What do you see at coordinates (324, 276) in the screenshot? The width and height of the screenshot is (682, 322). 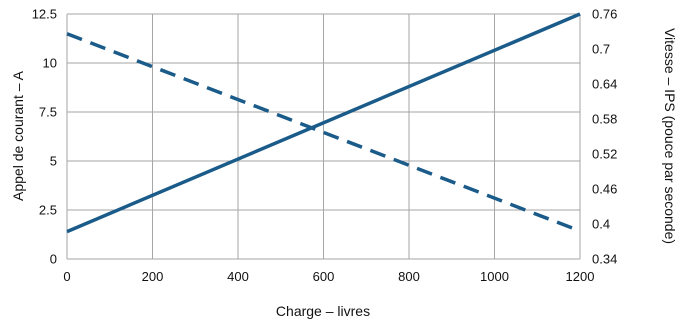 I see `x-tick-label: 600` at bounding box center [324, 276].